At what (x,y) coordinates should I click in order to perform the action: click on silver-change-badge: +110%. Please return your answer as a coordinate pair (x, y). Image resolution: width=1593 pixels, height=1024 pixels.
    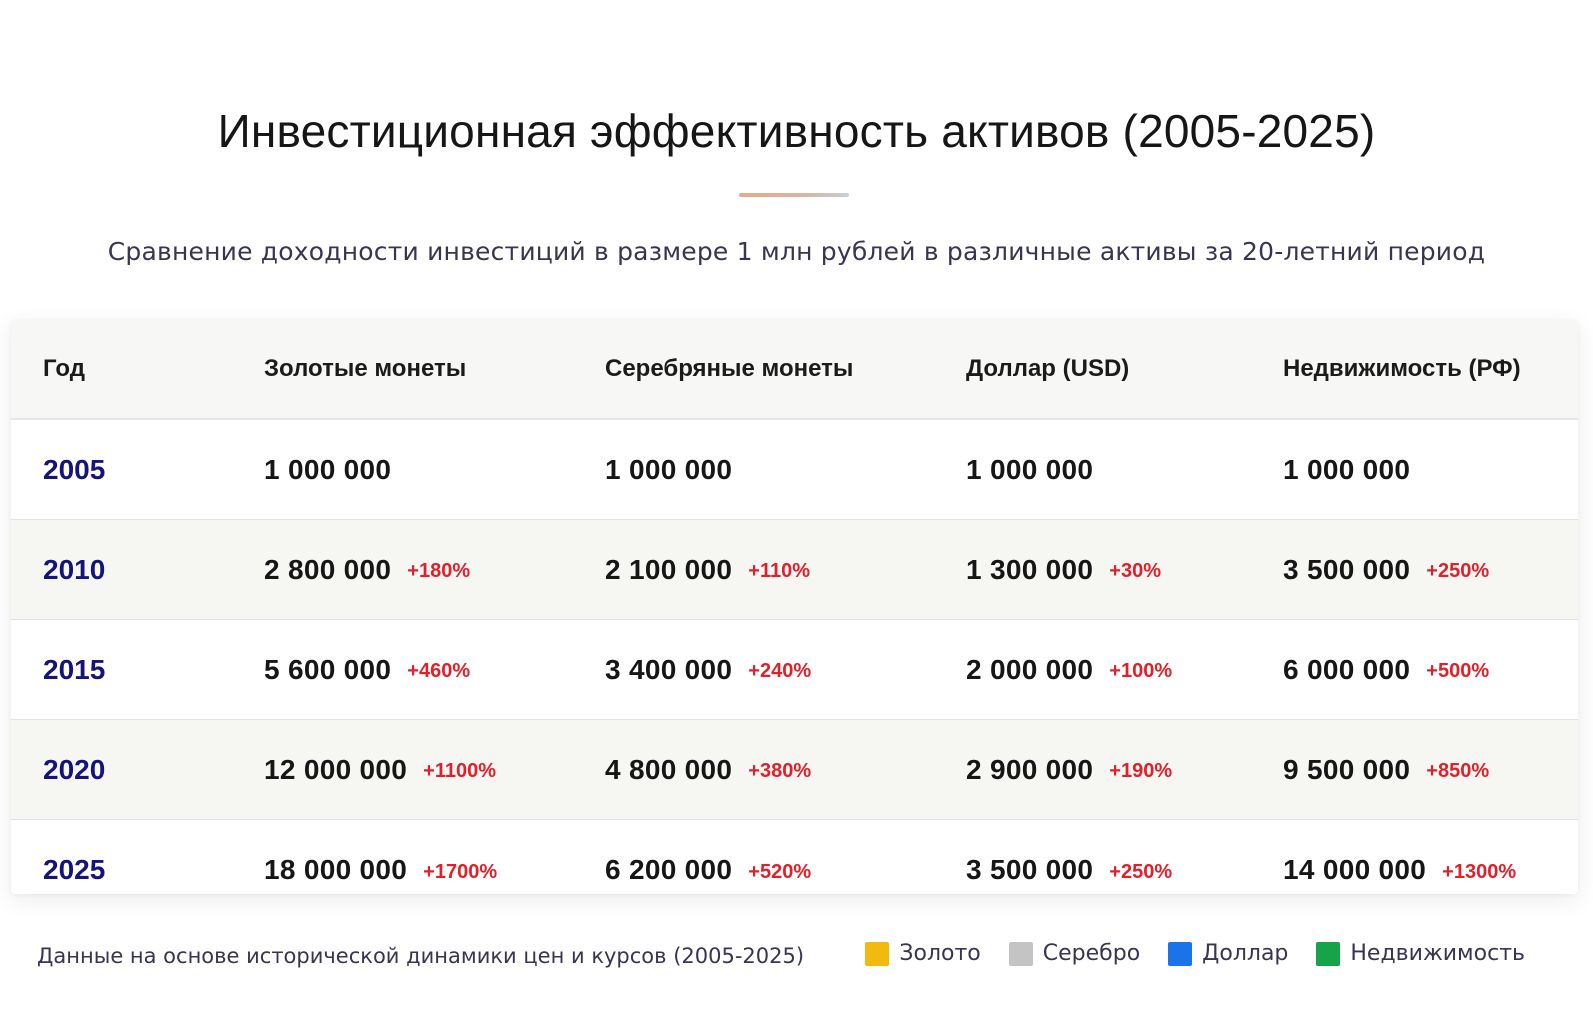
    Looking at the image, I should click on (779, 571).